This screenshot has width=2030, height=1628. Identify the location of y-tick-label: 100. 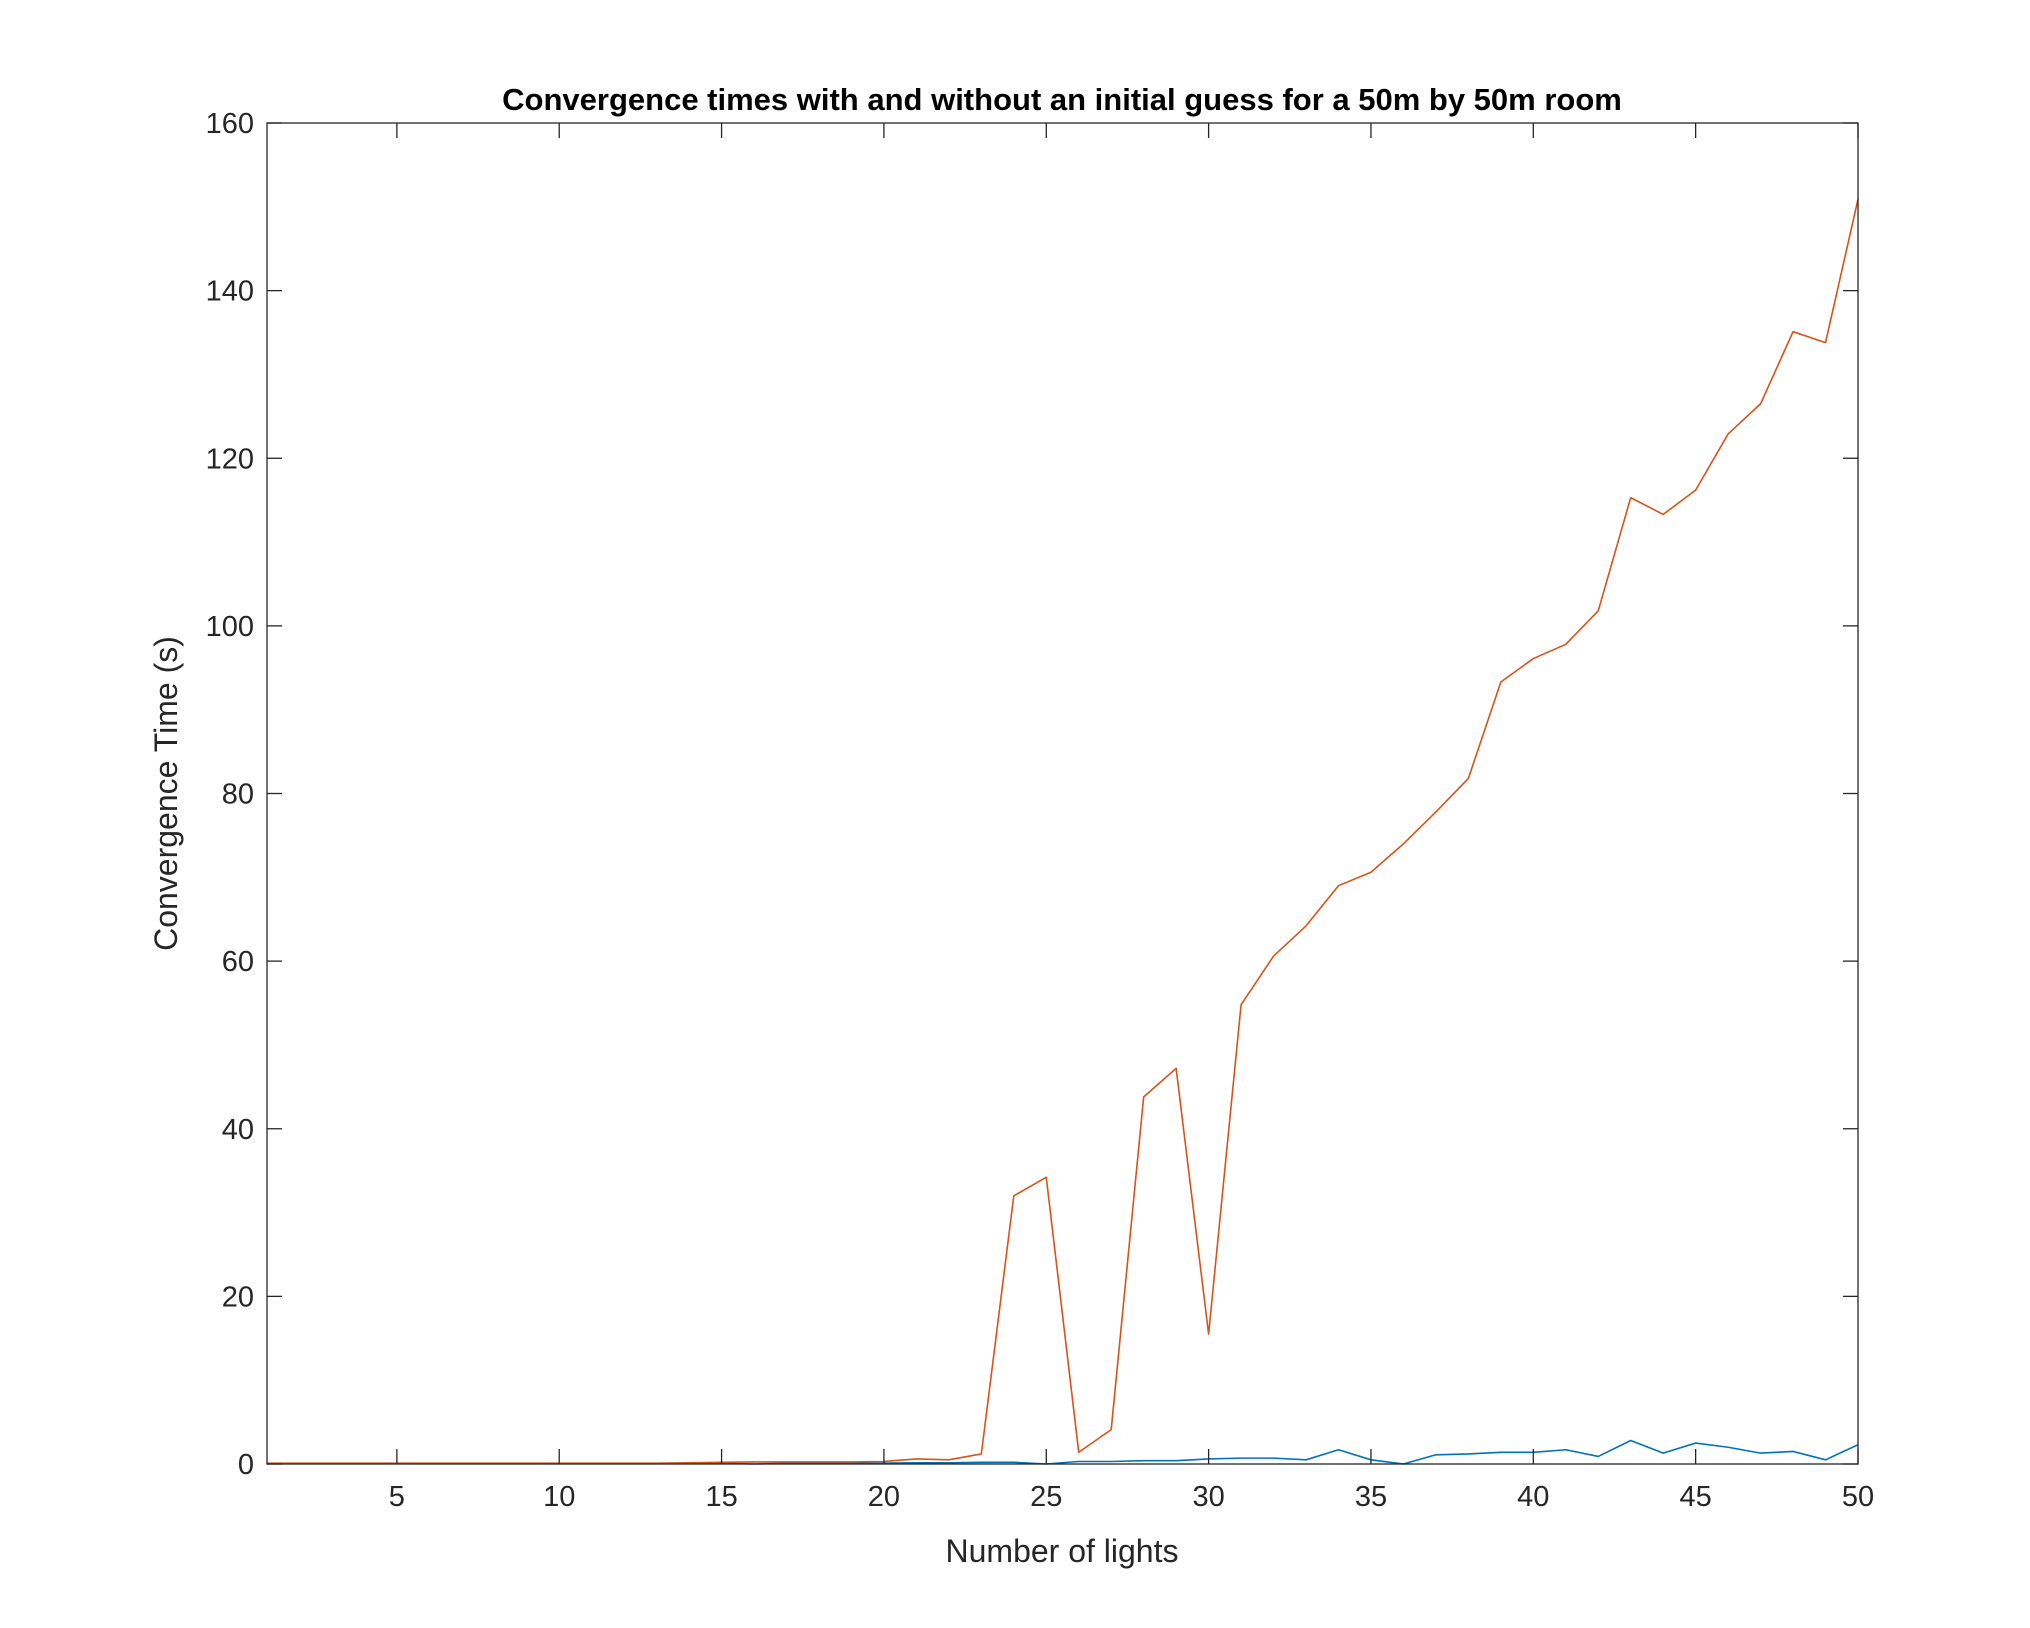
(230, 627).